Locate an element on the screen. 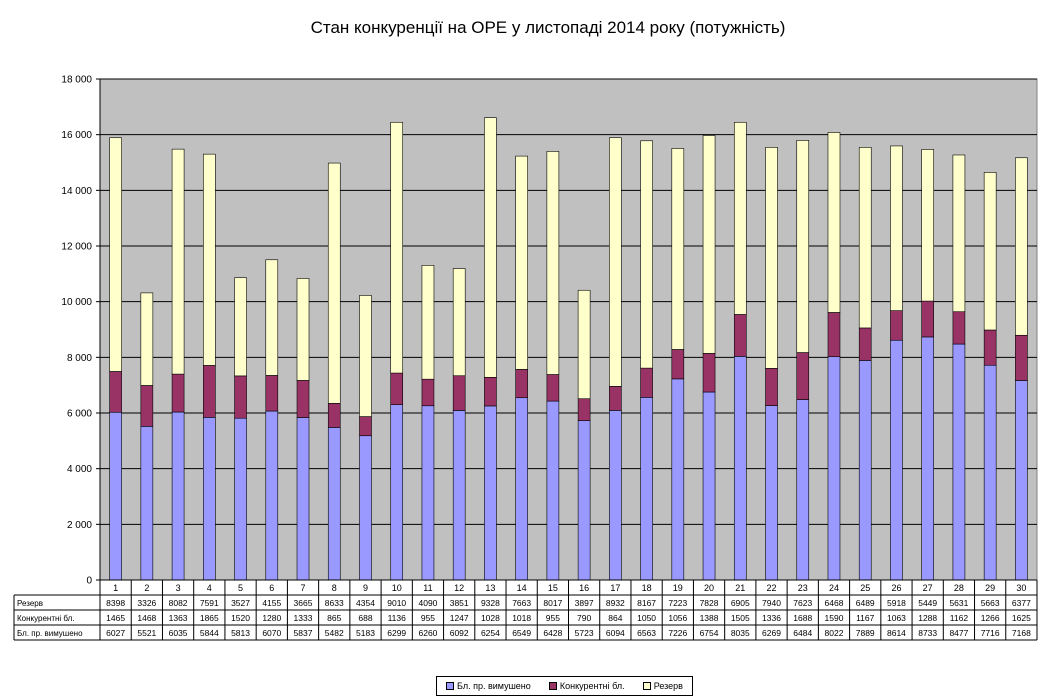 This screenshot has width=1052, height=699. table-cell-value: 6299 is located at coordinates (396, 633).